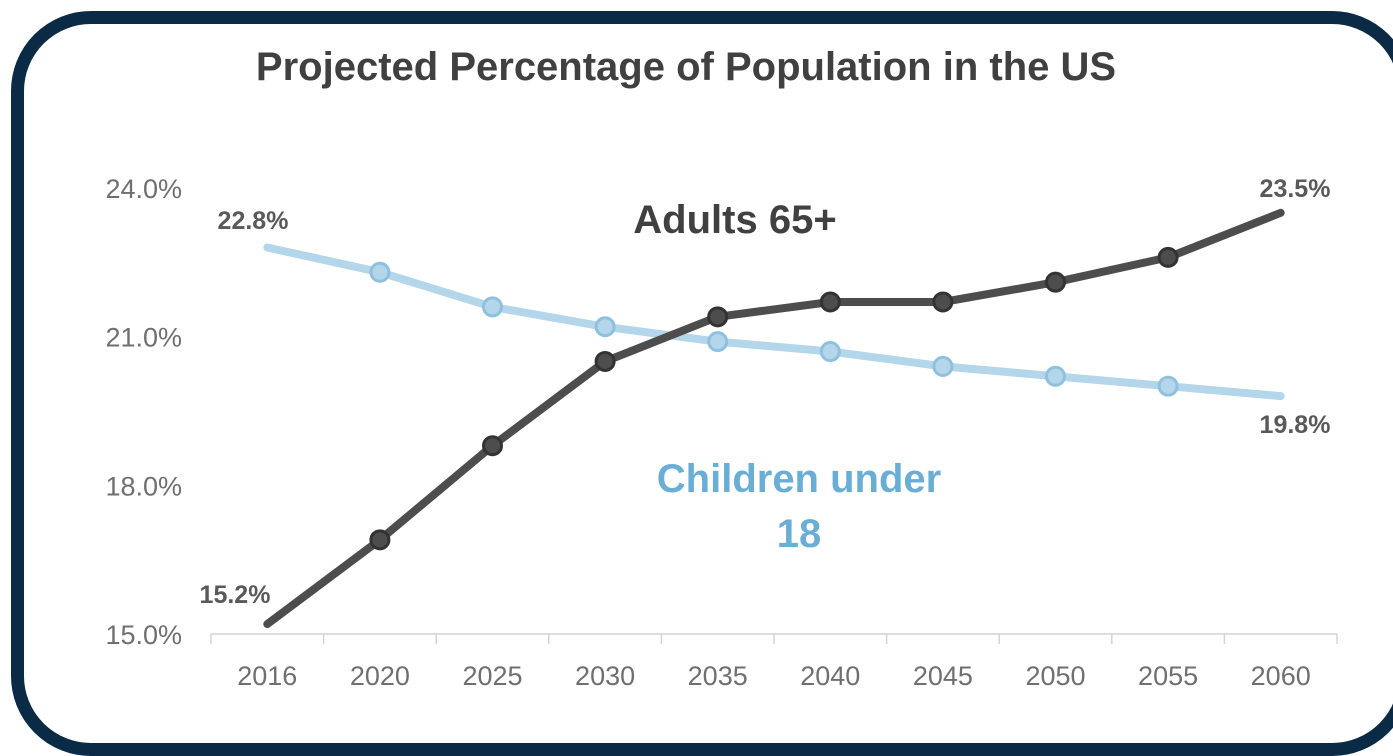  What do you see at coordinates (235, 595) in the screenshot?
I see `data-label-start: 15.2%` at bounding box center [235, 595].